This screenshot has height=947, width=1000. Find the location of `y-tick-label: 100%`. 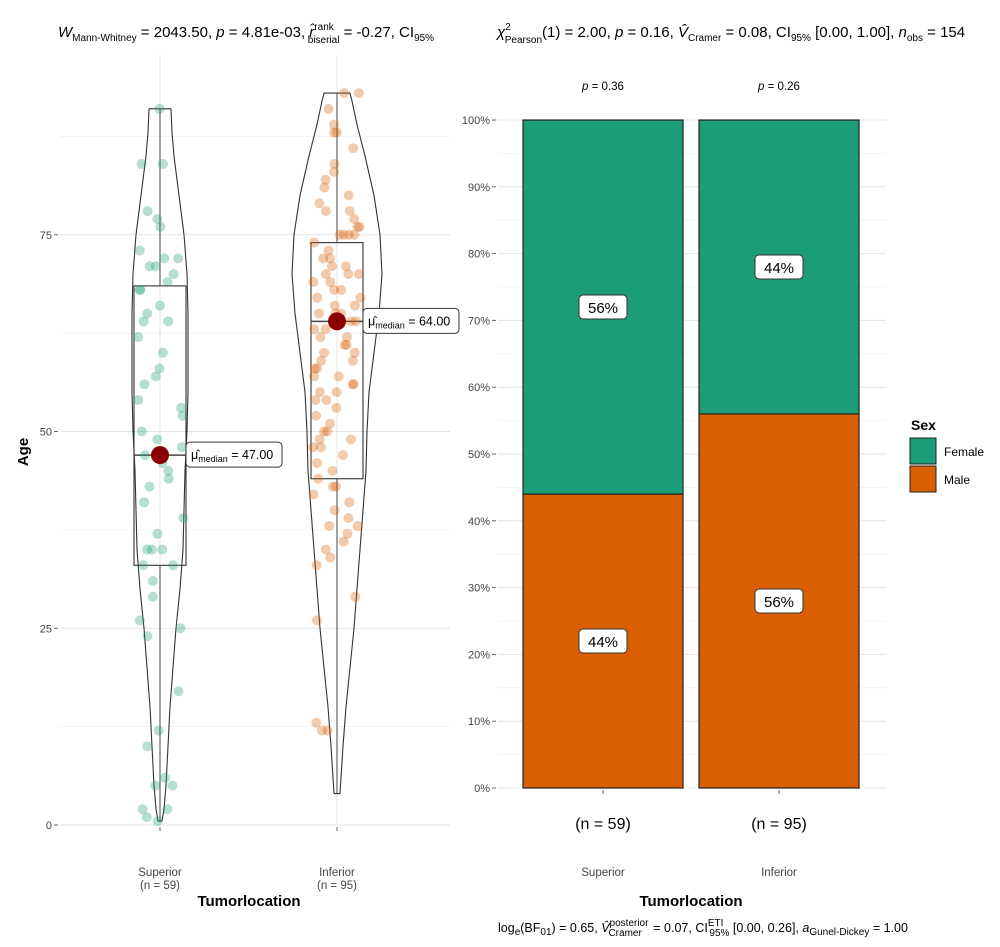

y-tick-label: 100% is located at coordinates (476, 121).